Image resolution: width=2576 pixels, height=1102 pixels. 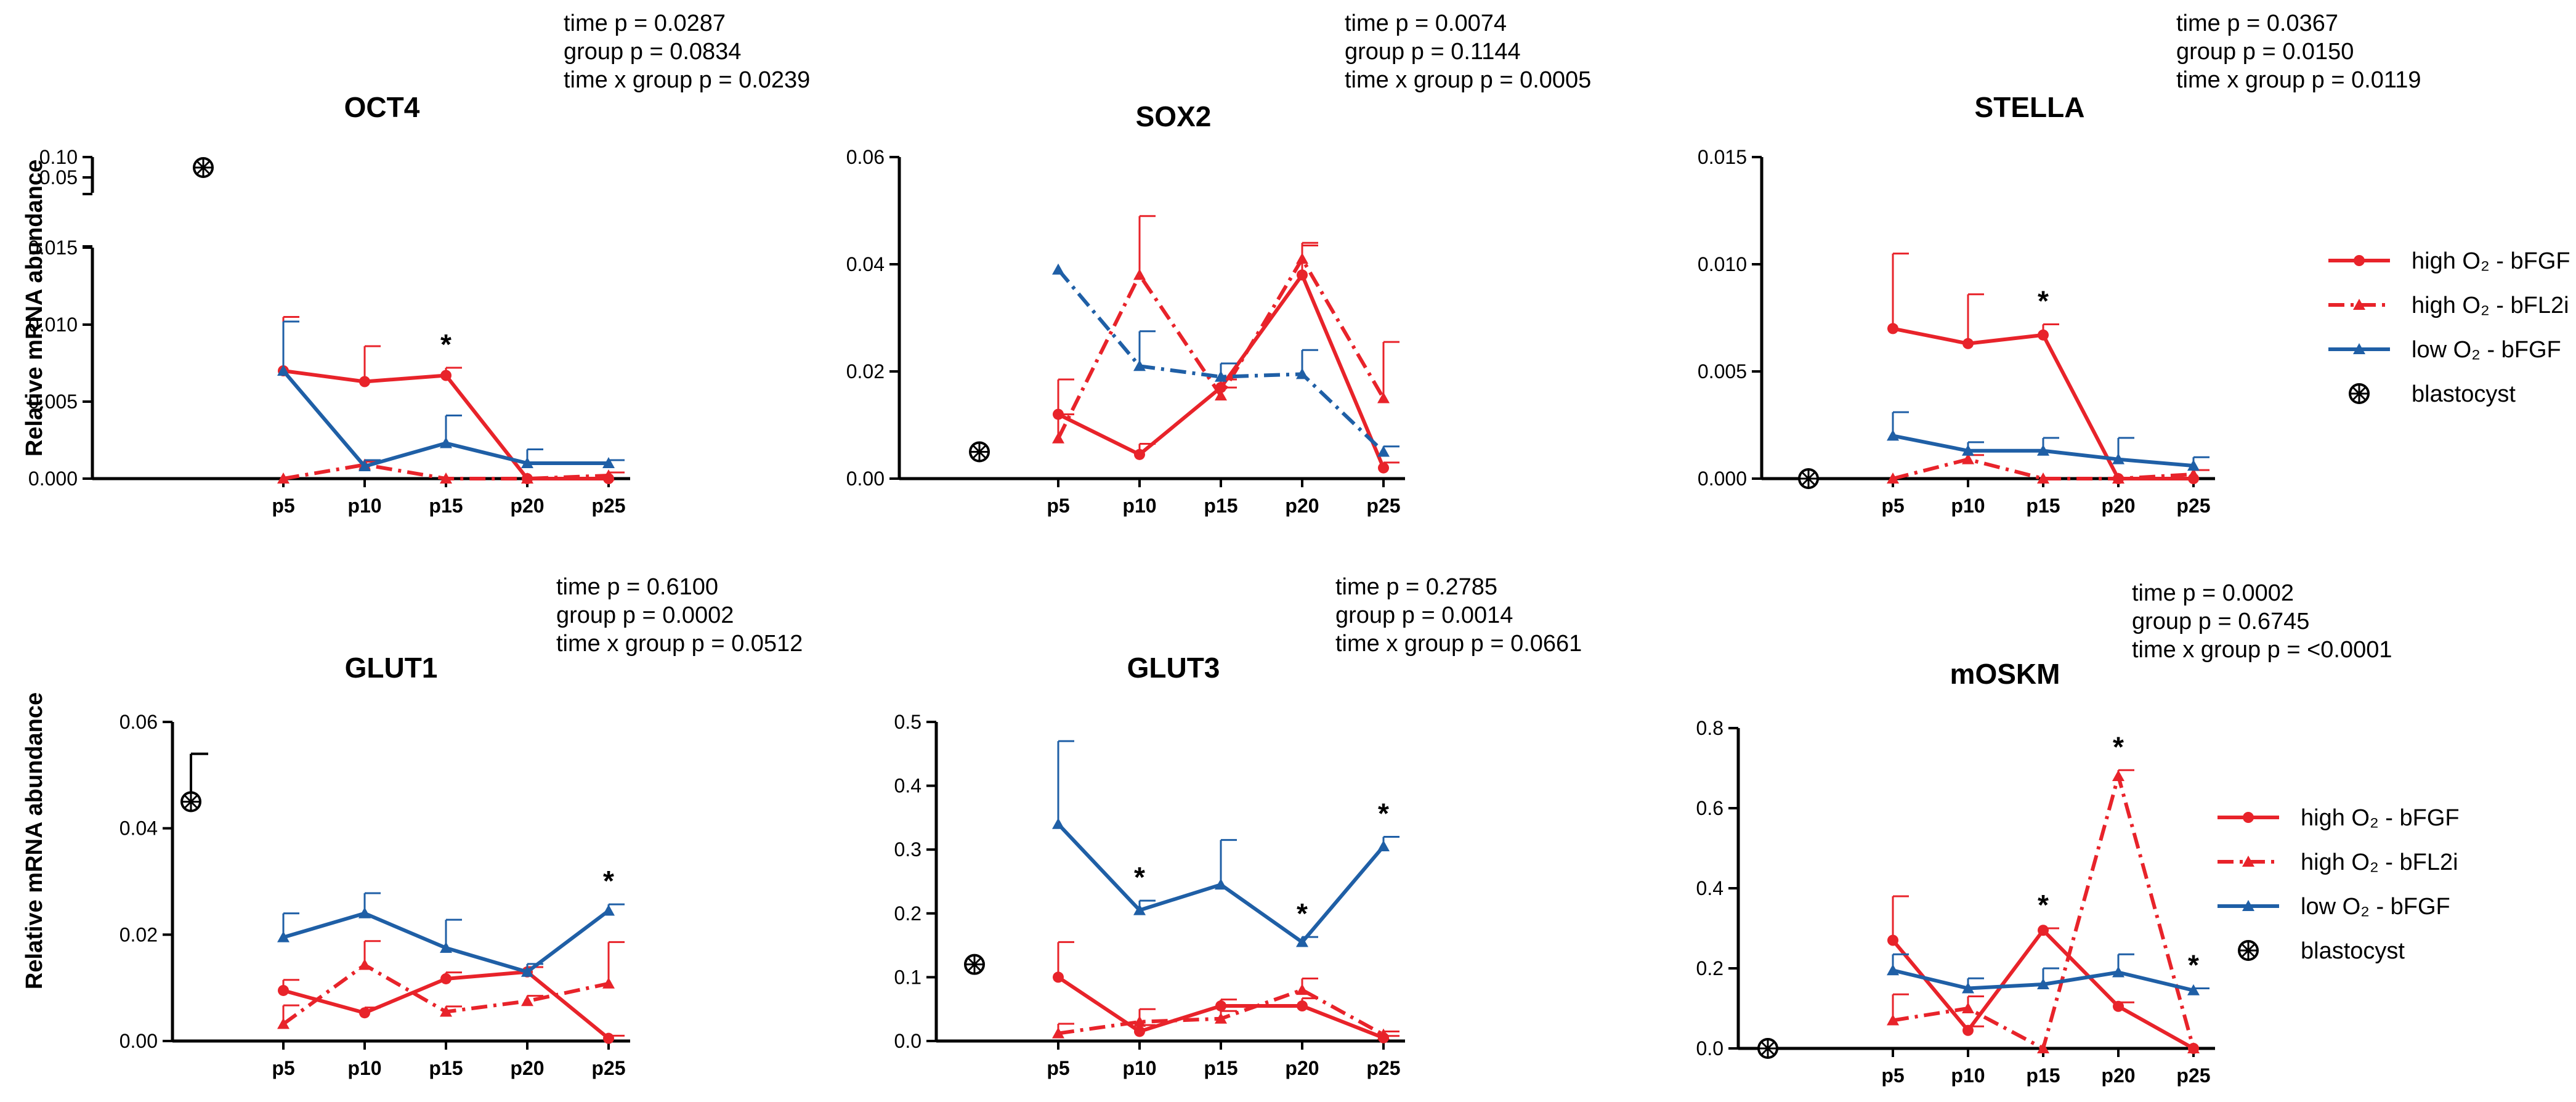 I want to click on y-tick-label: 0.1, so click(x=908, y=977).